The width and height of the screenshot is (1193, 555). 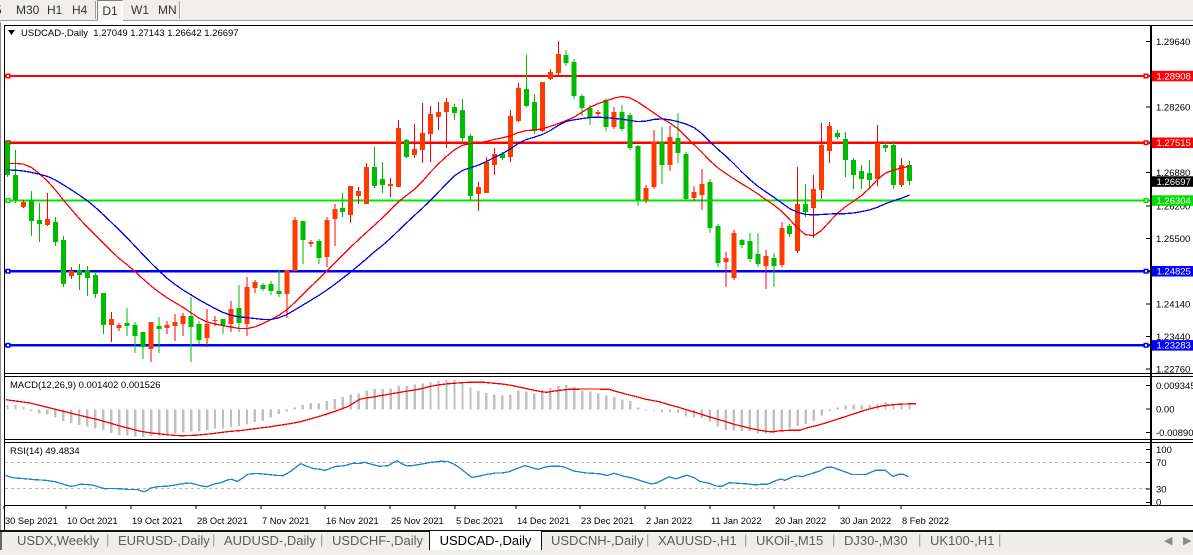 I want to click on svg-text: 8 Feb 2022, so click(x=925, y=521).